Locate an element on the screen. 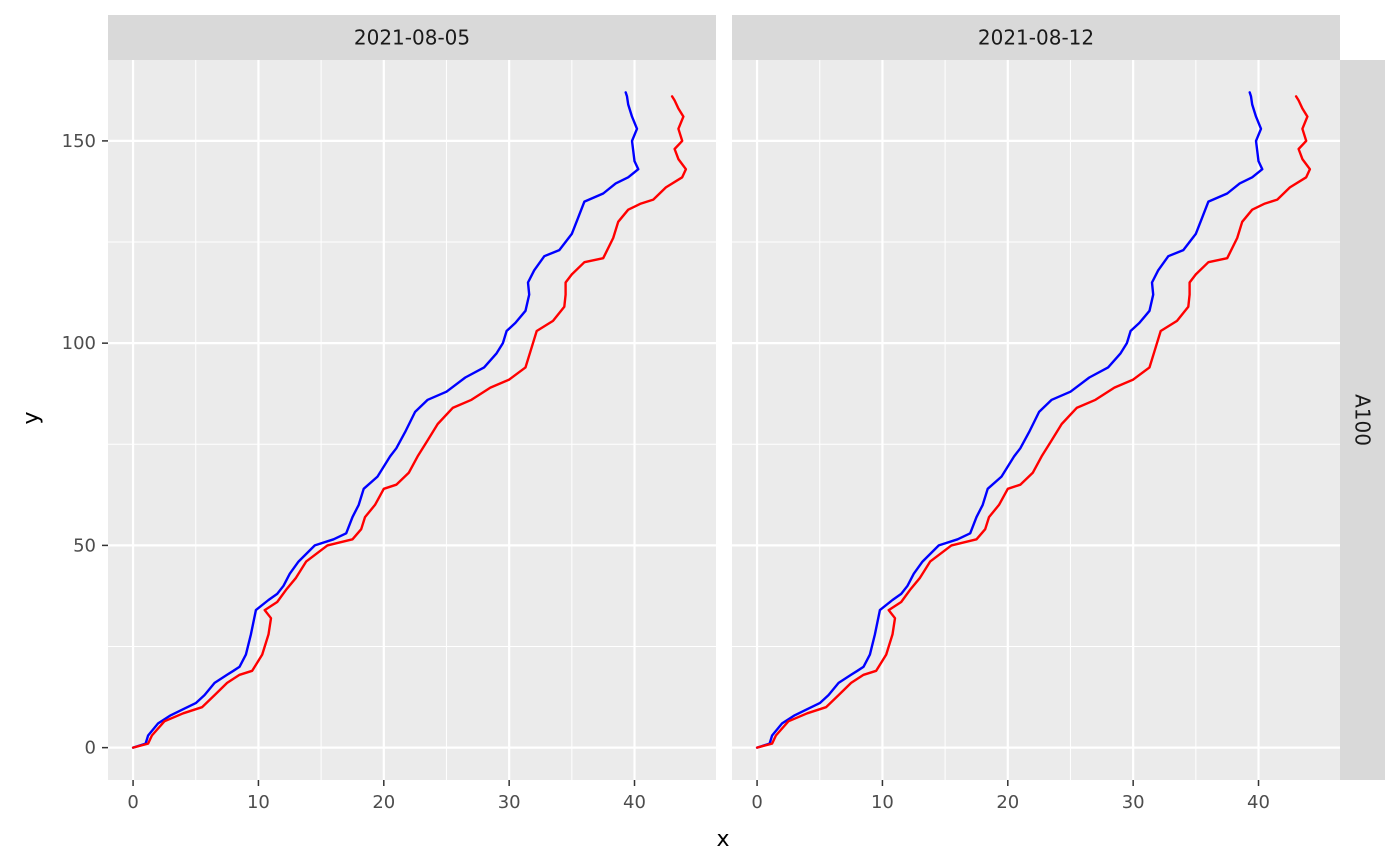 Image resolution: width=1400 pixels, height=865 pixels. row-facet-strip-label: A100 is located at coordinates (1363, 420).